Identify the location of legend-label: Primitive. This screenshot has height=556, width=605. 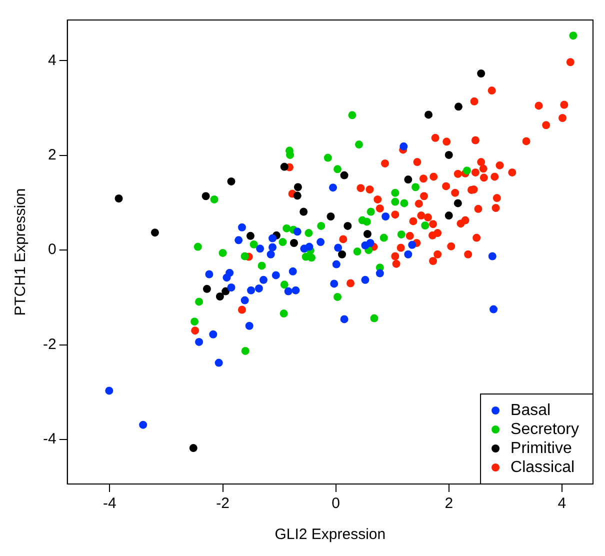
(541, 448).